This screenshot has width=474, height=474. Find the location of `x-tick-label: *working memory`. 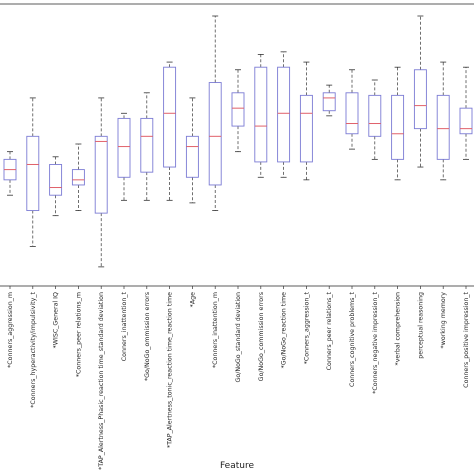

x-tick-label: *working memory is located at coordinates (443, 320).